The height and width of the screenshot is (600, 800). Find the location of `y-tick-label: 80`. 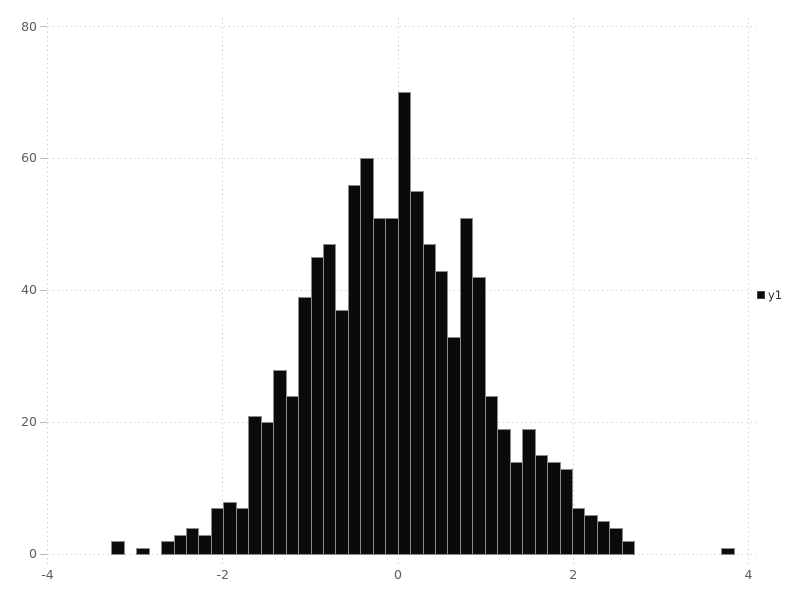

y-tick-label: 80 is located at coordinates (29, 26).